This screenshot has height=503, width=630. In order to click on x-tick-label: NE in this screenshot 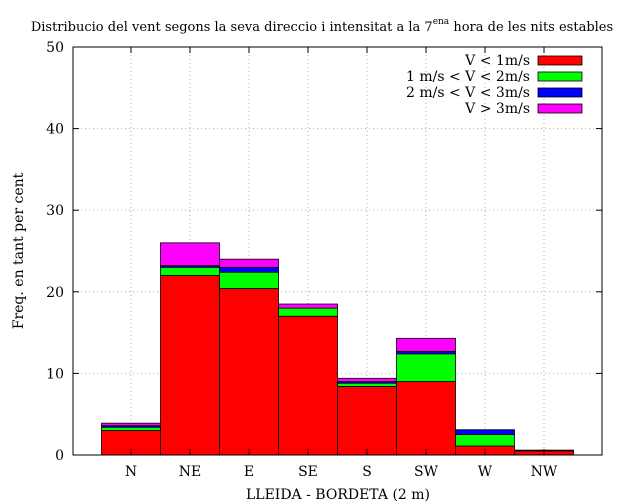, I will do `click(190, 472)`.